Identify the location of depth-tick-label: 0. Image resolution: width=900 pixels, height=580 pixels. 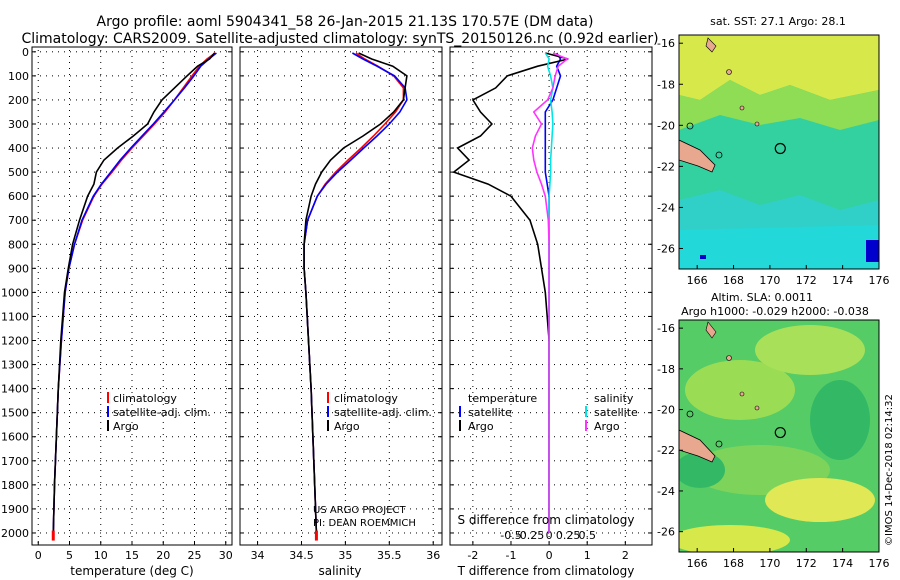
(25, 52).